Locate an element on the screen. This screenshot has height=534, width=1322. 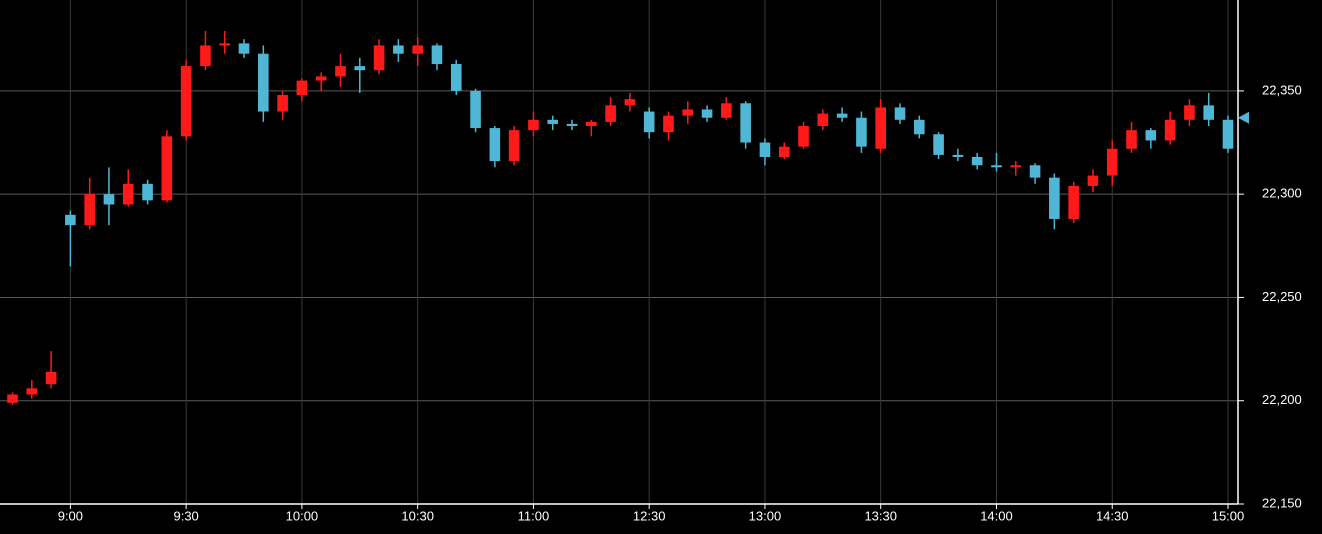
x-tick-label: 14:00 is located at coordinates (996, 515).